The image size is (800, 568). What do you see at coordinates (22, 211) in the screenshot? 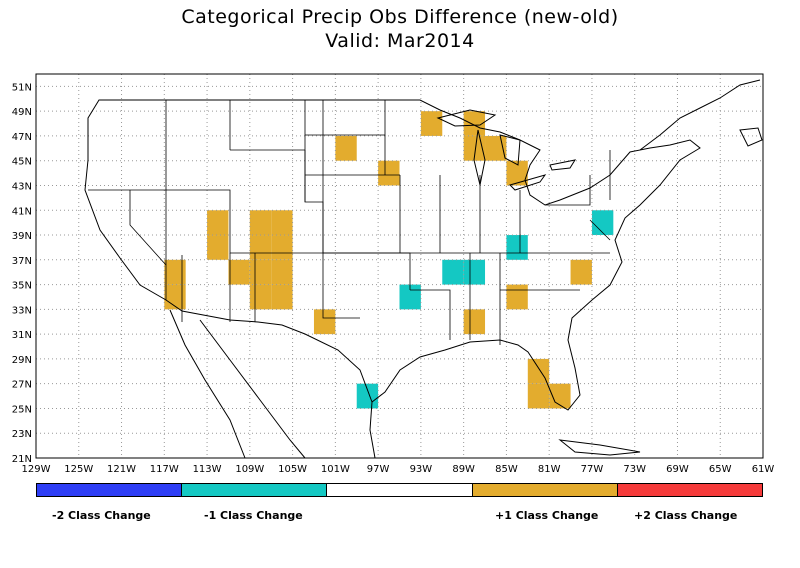
I see `latitude-tick-label: 41N` at bounding box center [22, 211].